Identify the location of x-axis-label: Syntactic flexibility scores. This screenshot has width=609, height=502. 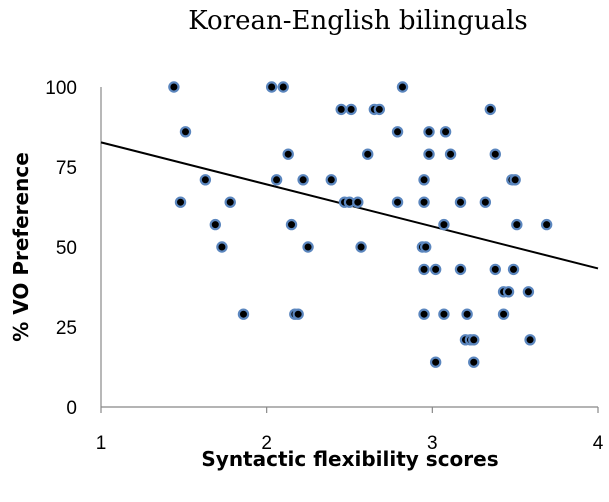
(349, 459).